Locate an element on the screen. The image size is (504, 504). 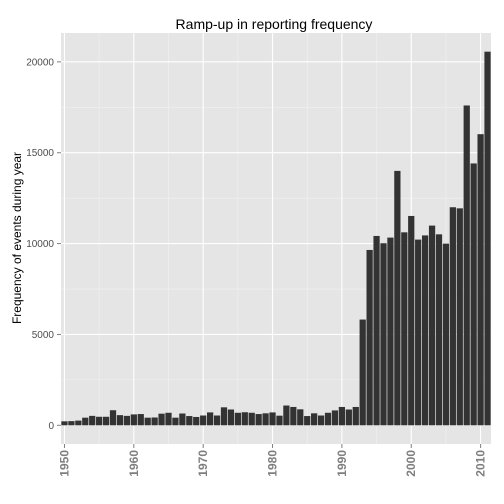
bar-1954 is located at coordinates (92, 420).